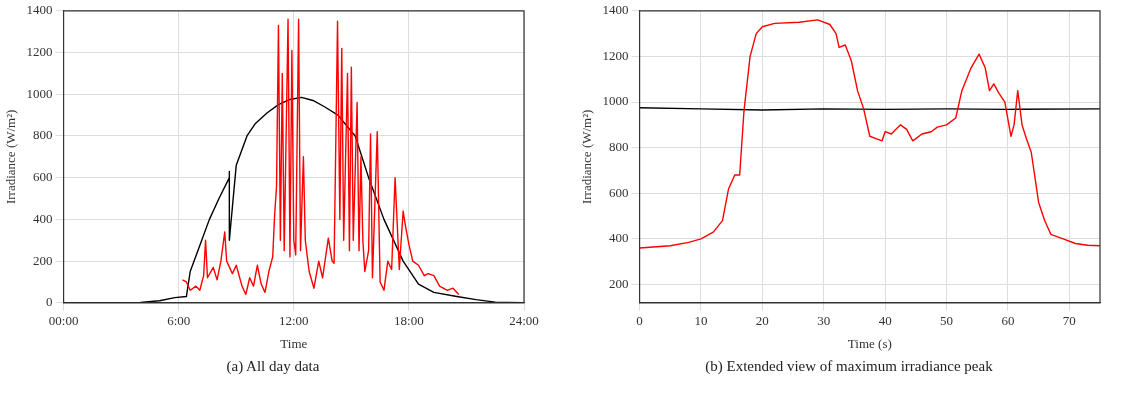 The width and height of the screenshot is (1122, 408). I want to click on x-tick-label: 00:00, so click(63, 321).